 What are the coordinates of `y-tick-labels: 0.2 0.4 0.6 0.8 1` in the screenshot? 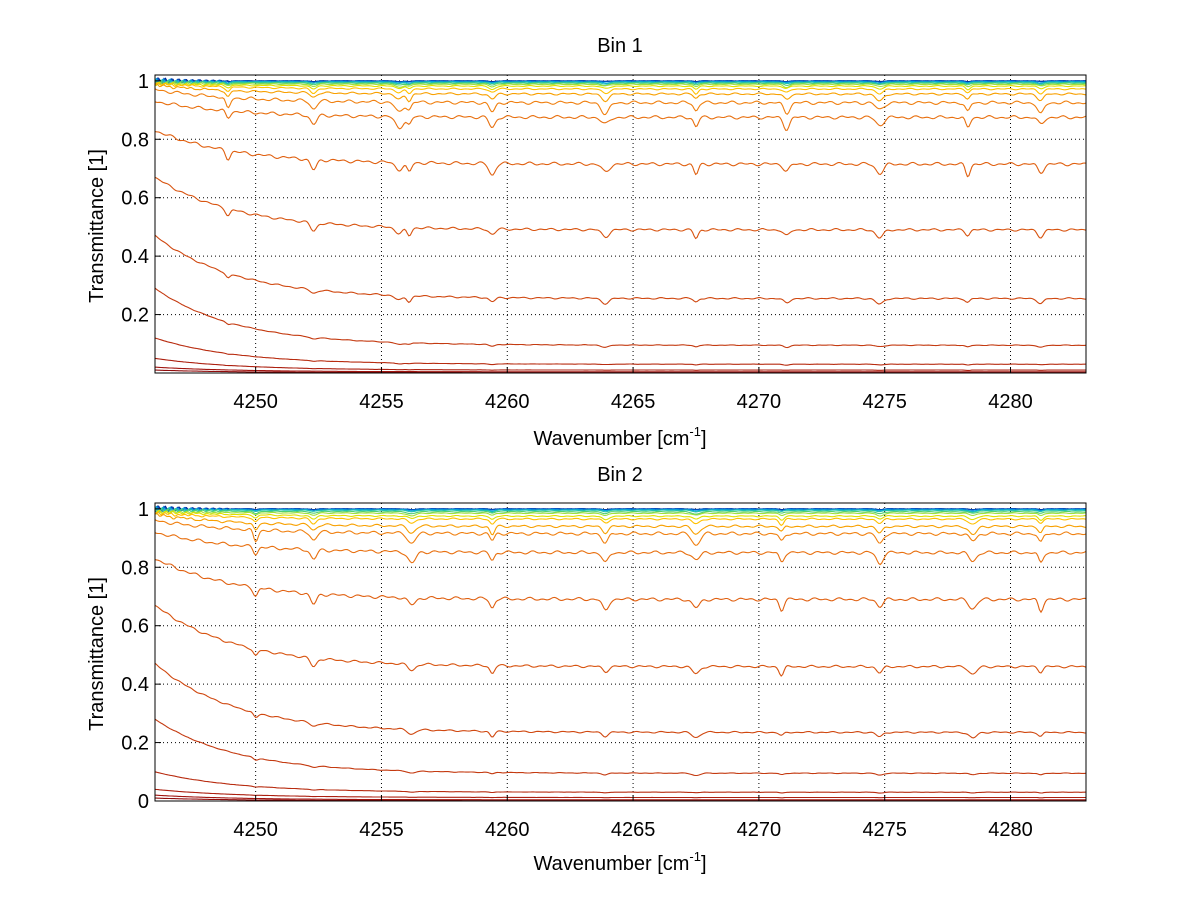 It's located at (135, 199).